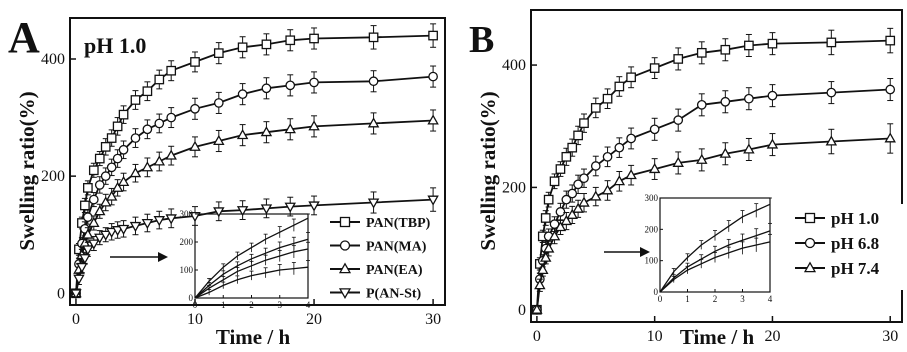 The height and width of the screenshot is (352, 907). What do you see at coordinates (396, 247) in the screenshot?
I see `panel-a-legend-label: PAN(MA)` at bounding box center [396, 247].